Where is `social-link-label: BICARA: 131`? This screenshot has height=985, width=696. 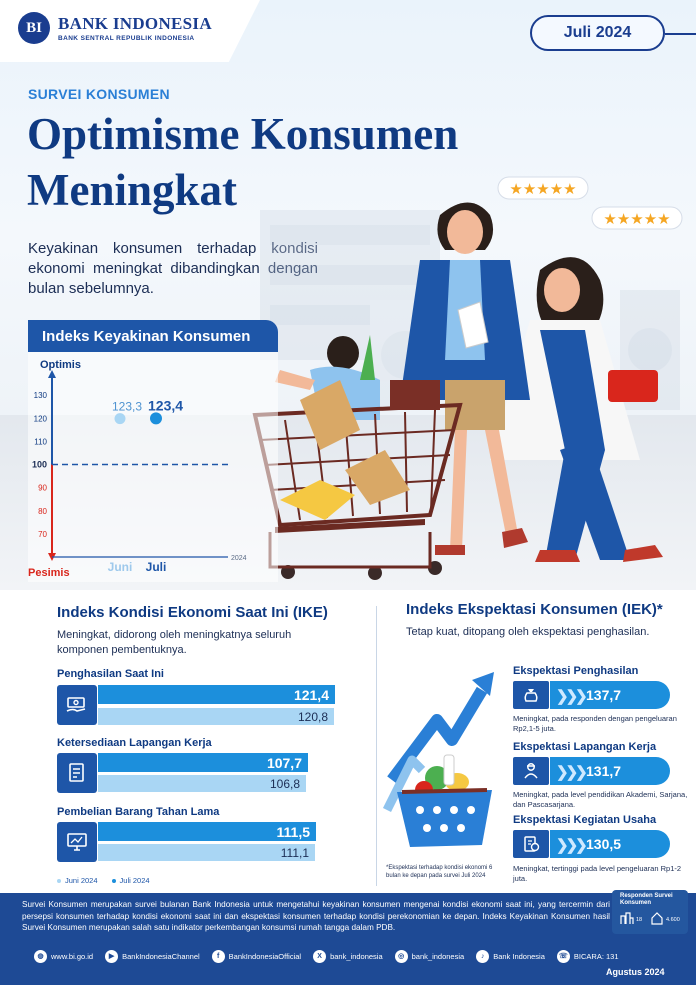
social-link-label: BICARA: 131 is located at coordinates (596, 956).